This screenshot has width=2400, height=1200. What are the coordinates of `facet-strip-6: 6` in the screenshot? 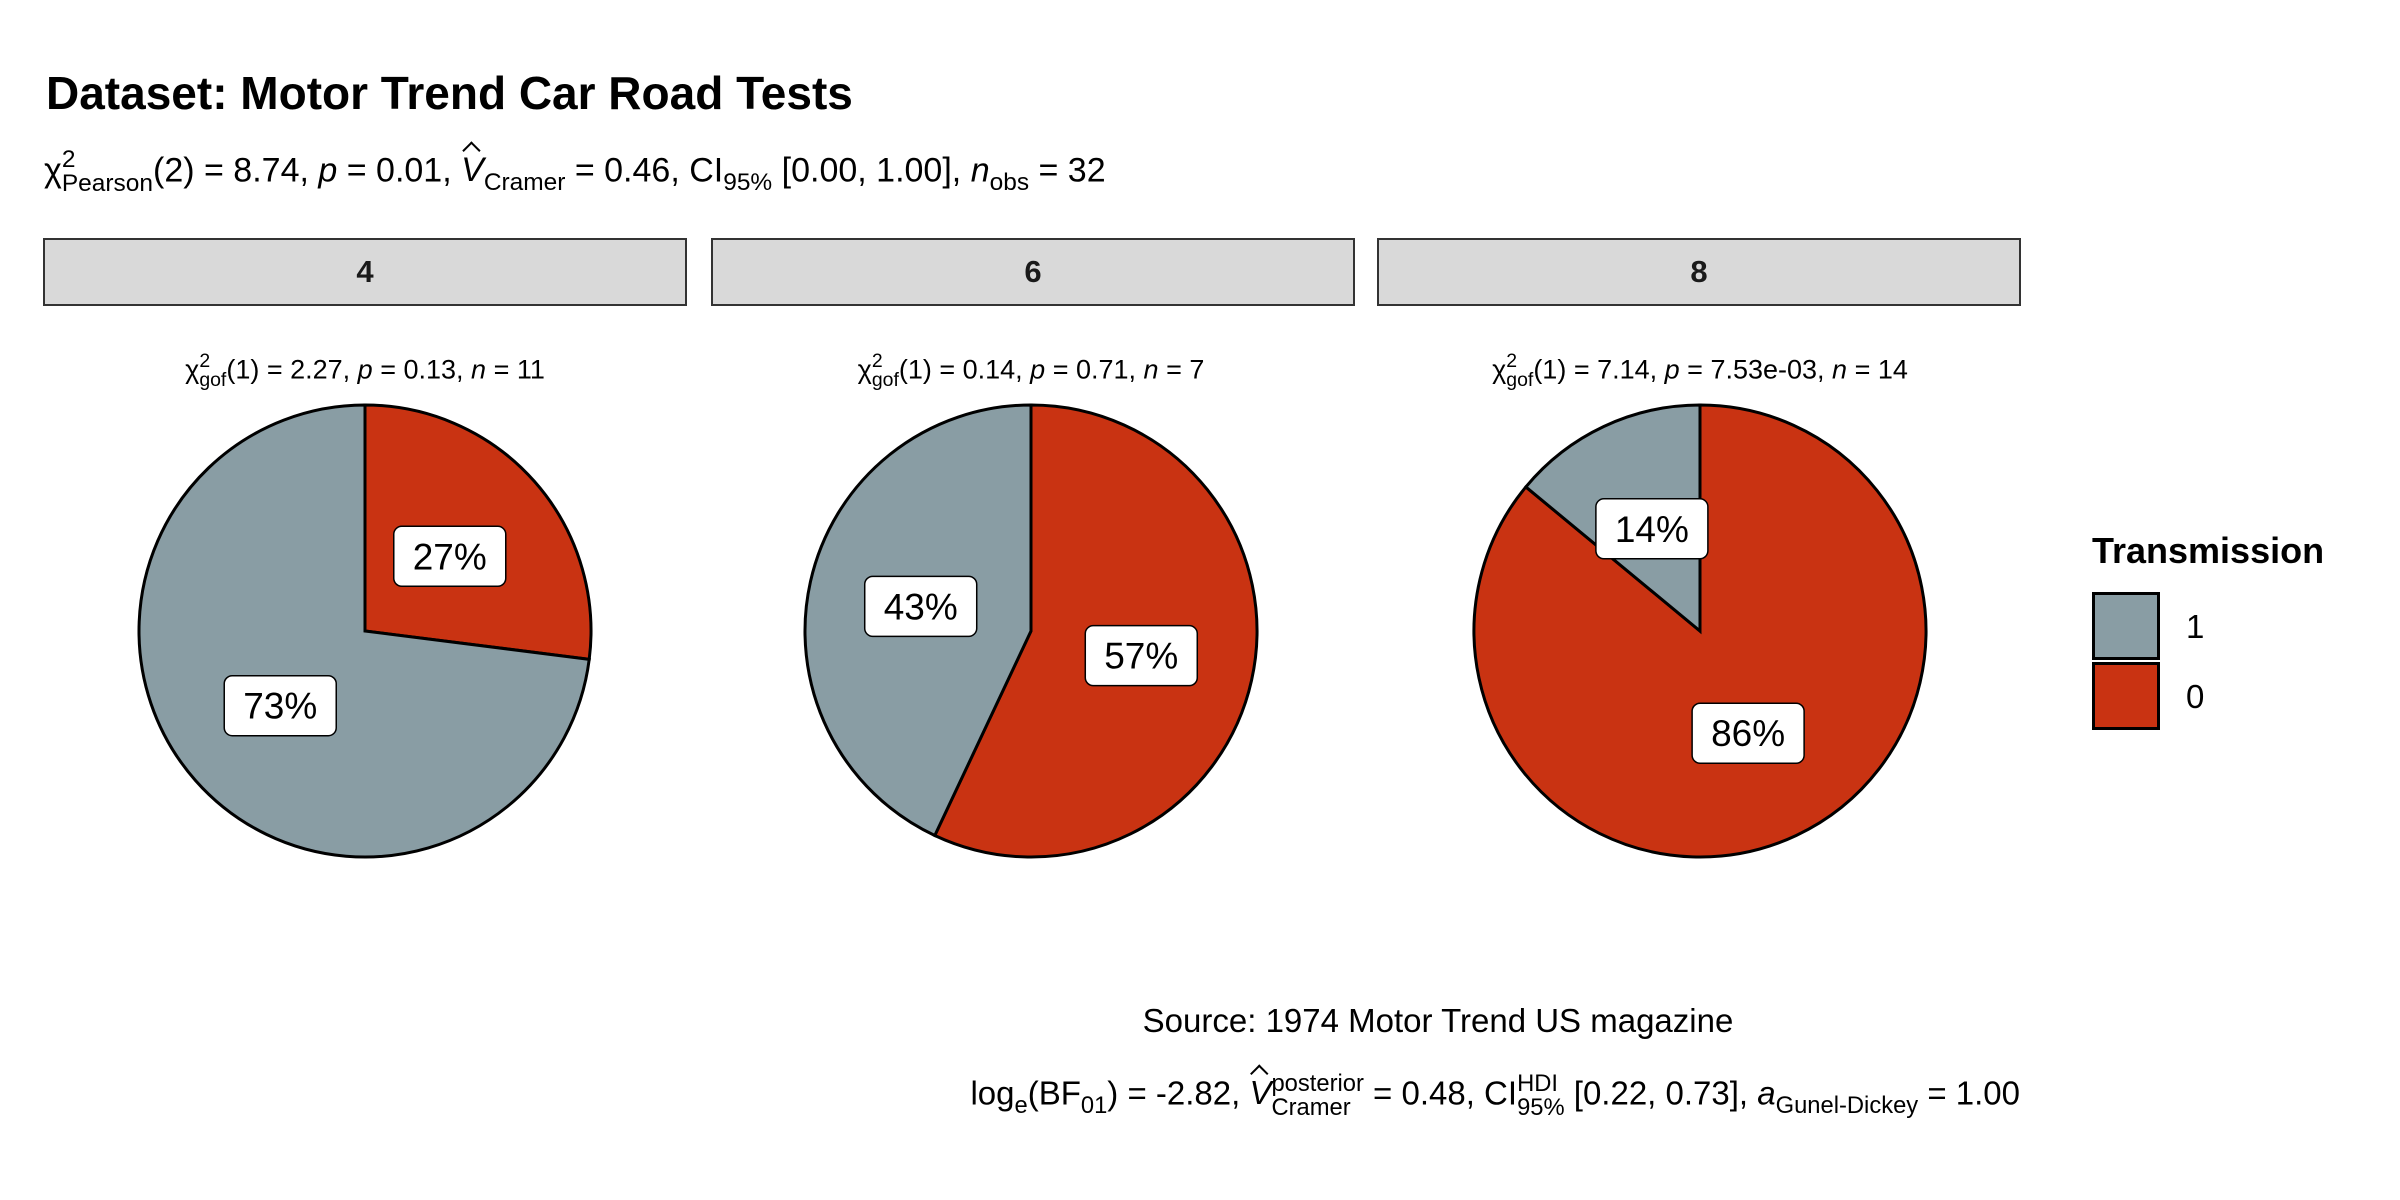 It's located at (1033, 272).